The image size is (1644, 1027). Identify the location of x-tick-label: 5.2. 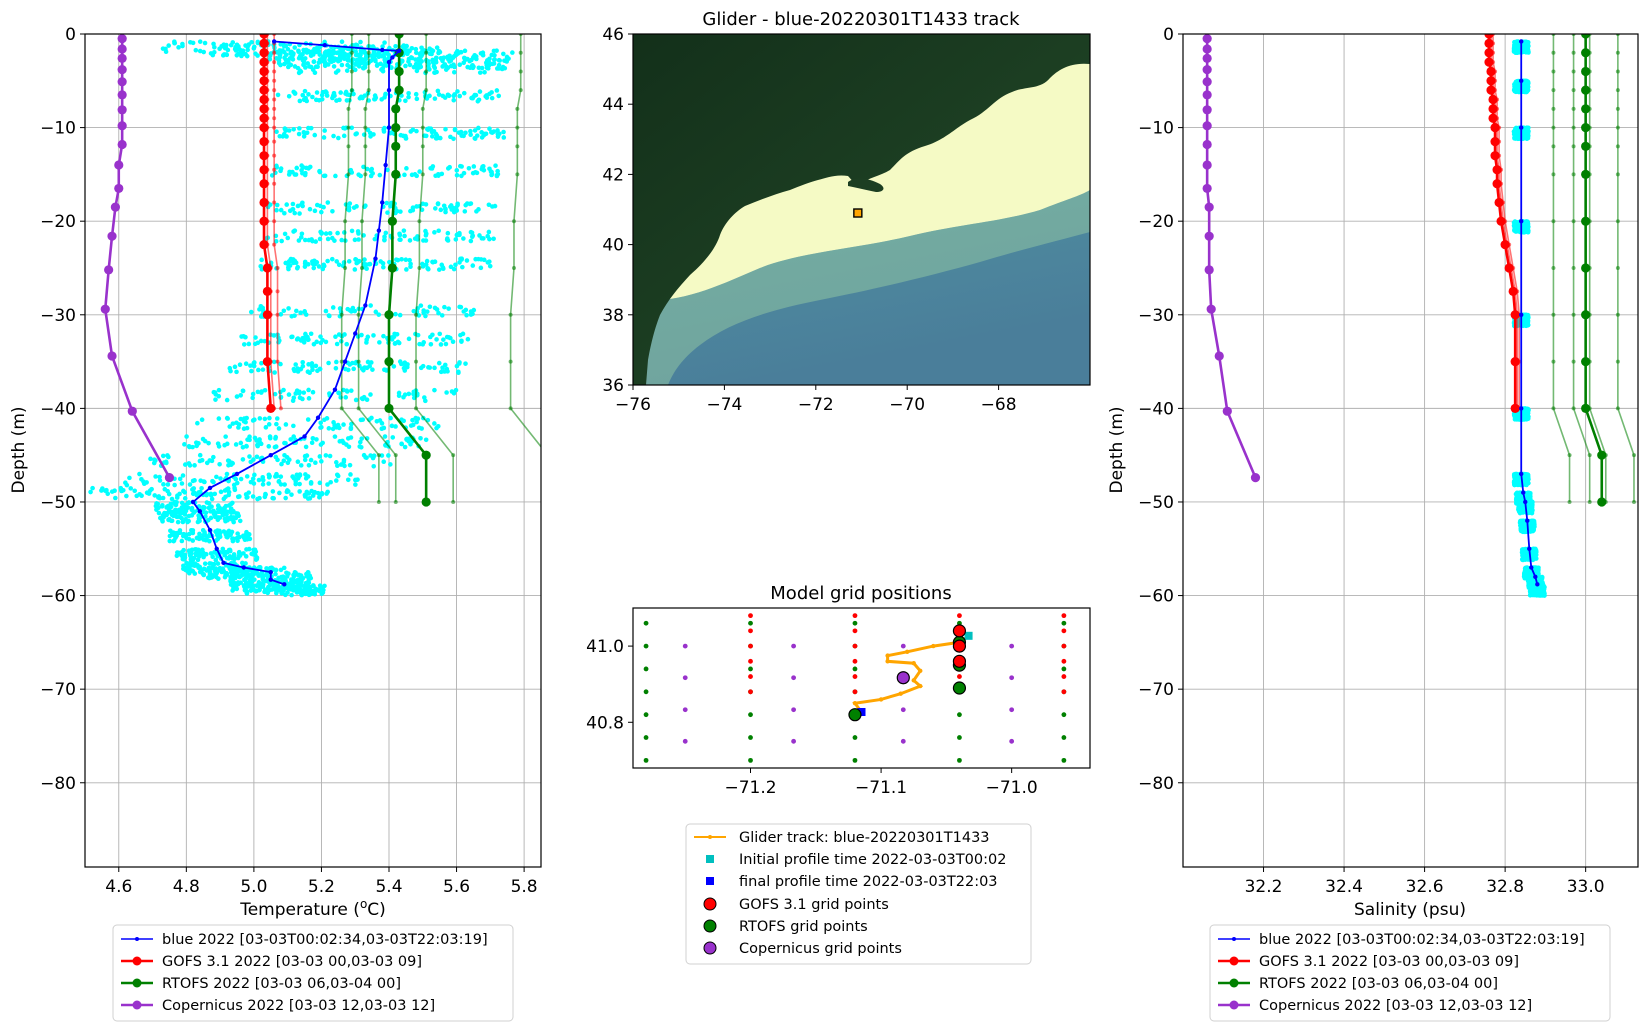
(321, 887).